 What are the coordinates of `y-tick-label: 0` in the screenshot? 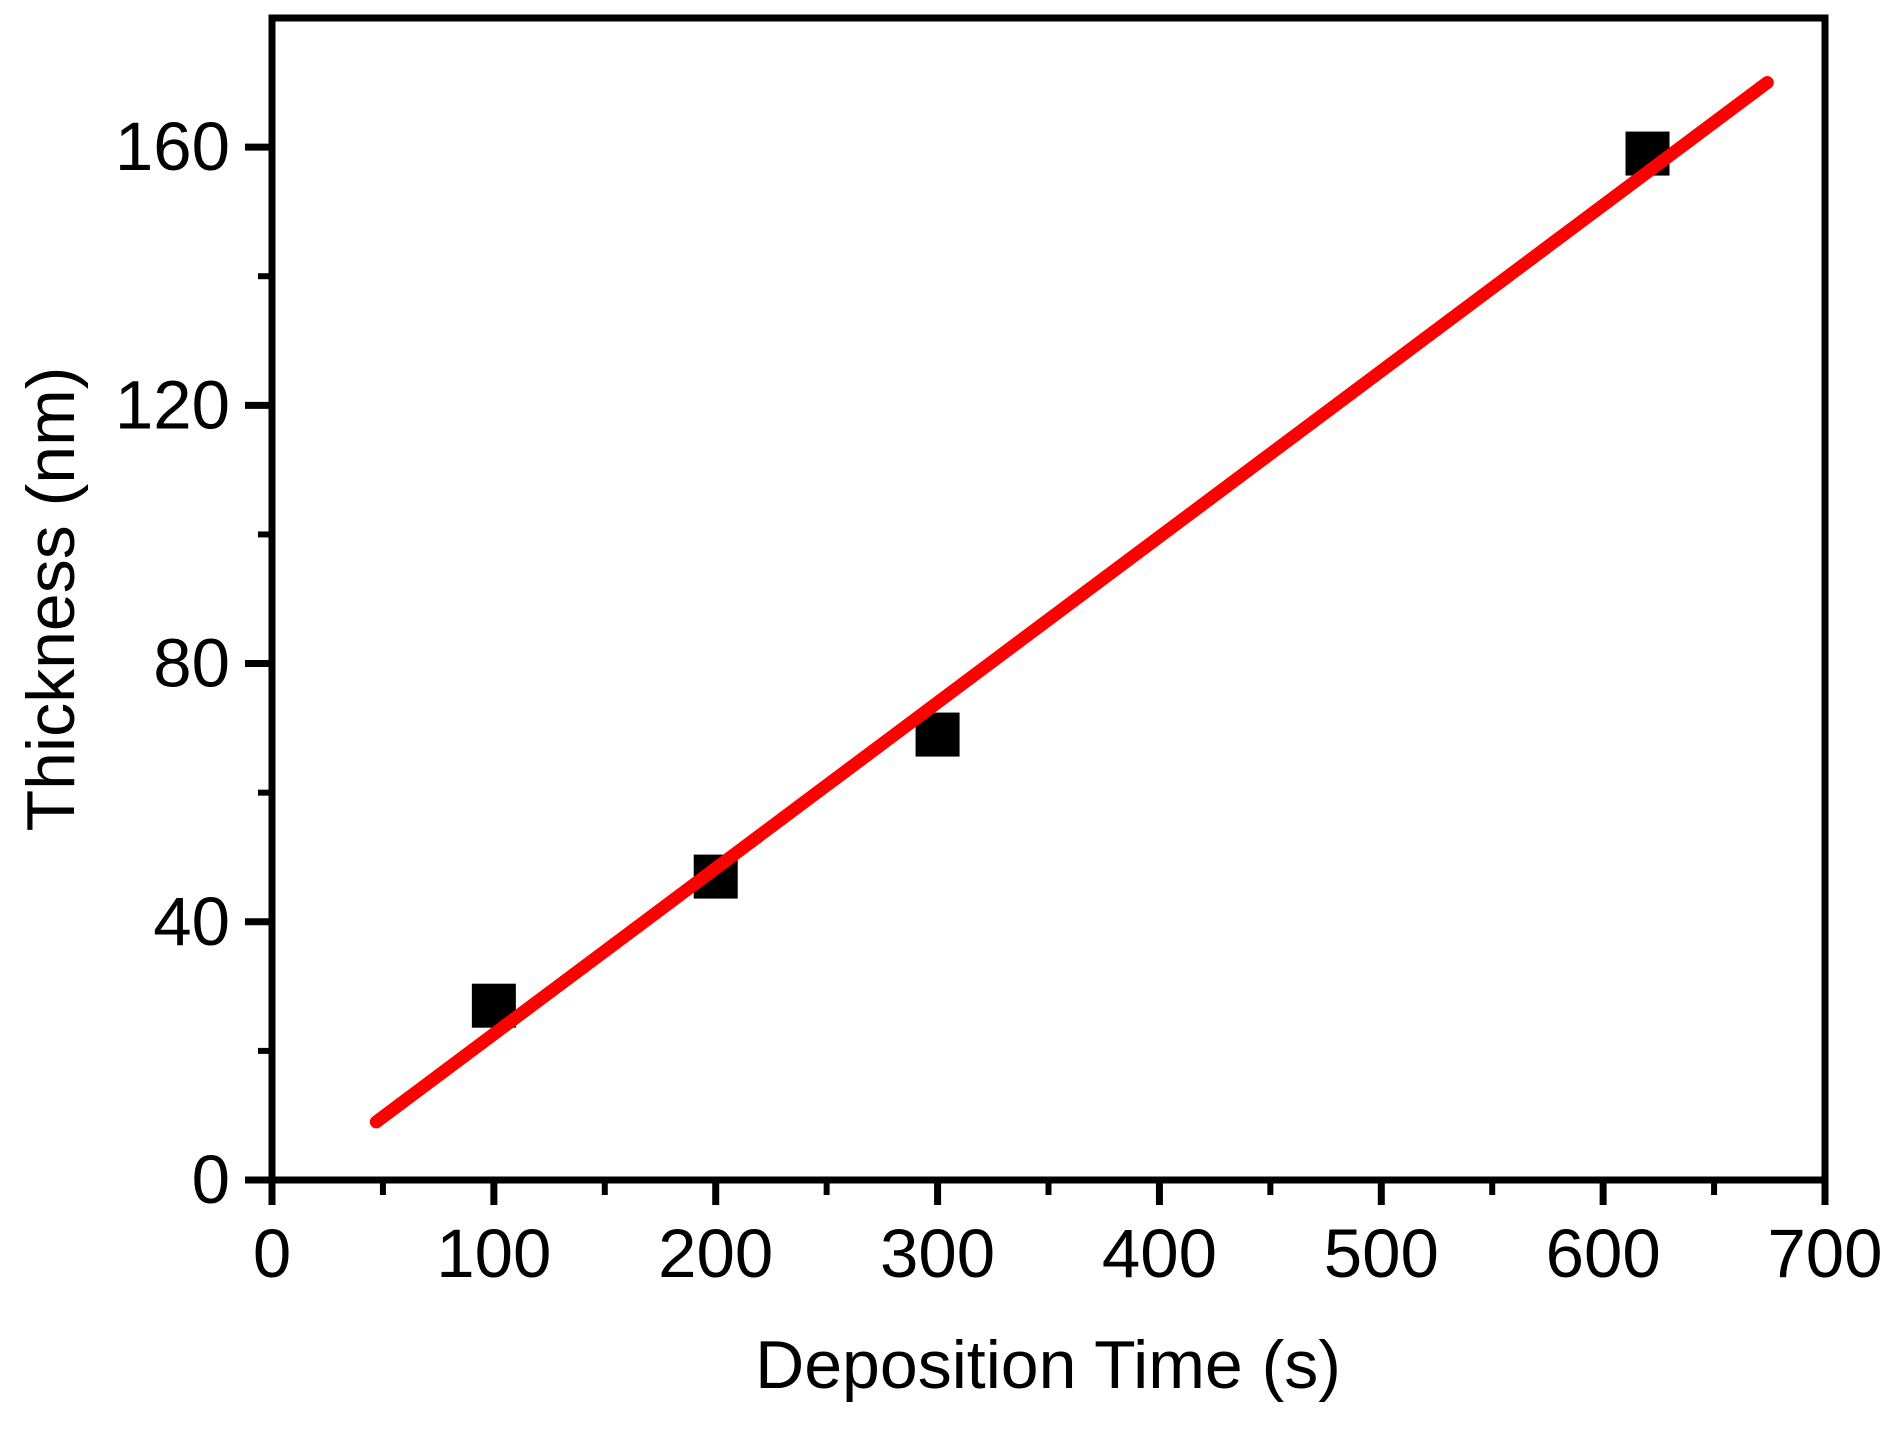 It's located at (211, 1179).